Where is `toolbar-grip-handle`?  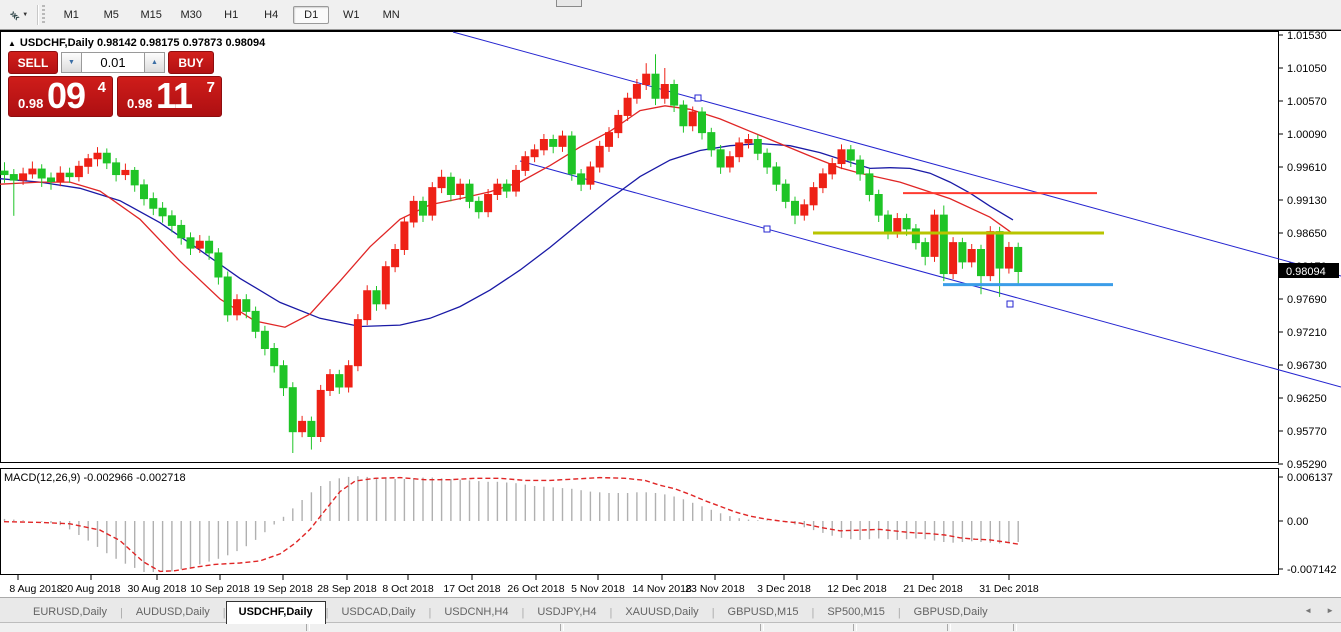
toolbar-grip-handle is located at coordinates (44, 14).